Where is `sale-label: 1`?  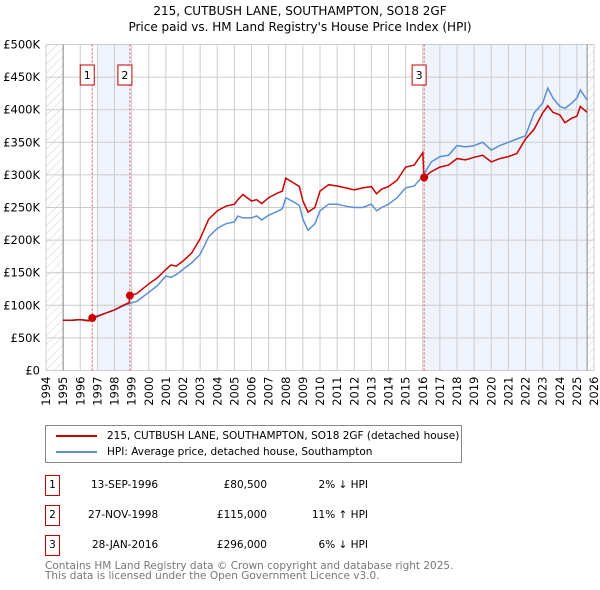 sale-label: 1 is located at coordinates (87, 75).